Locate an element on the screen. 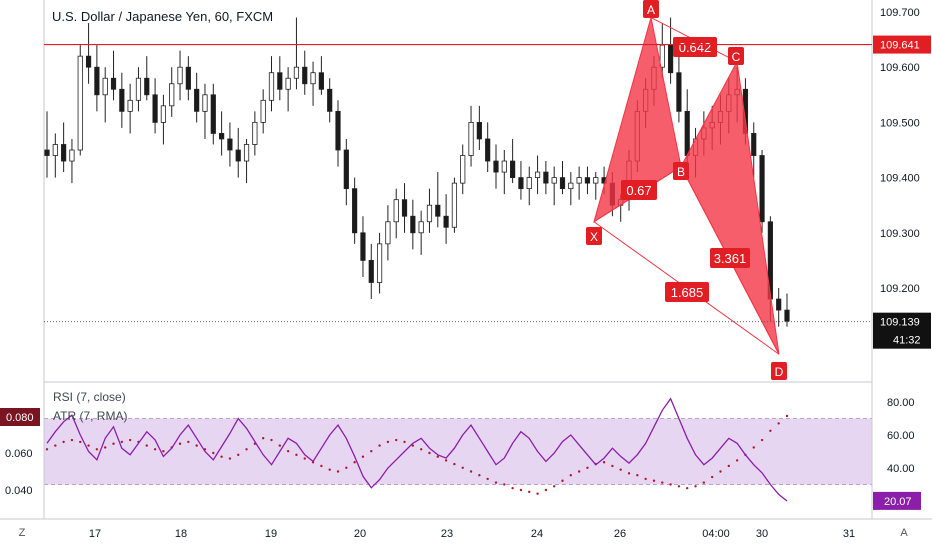 The image size is (932, 550). time-tick-label: 20 is located at coordinates (360, 534).